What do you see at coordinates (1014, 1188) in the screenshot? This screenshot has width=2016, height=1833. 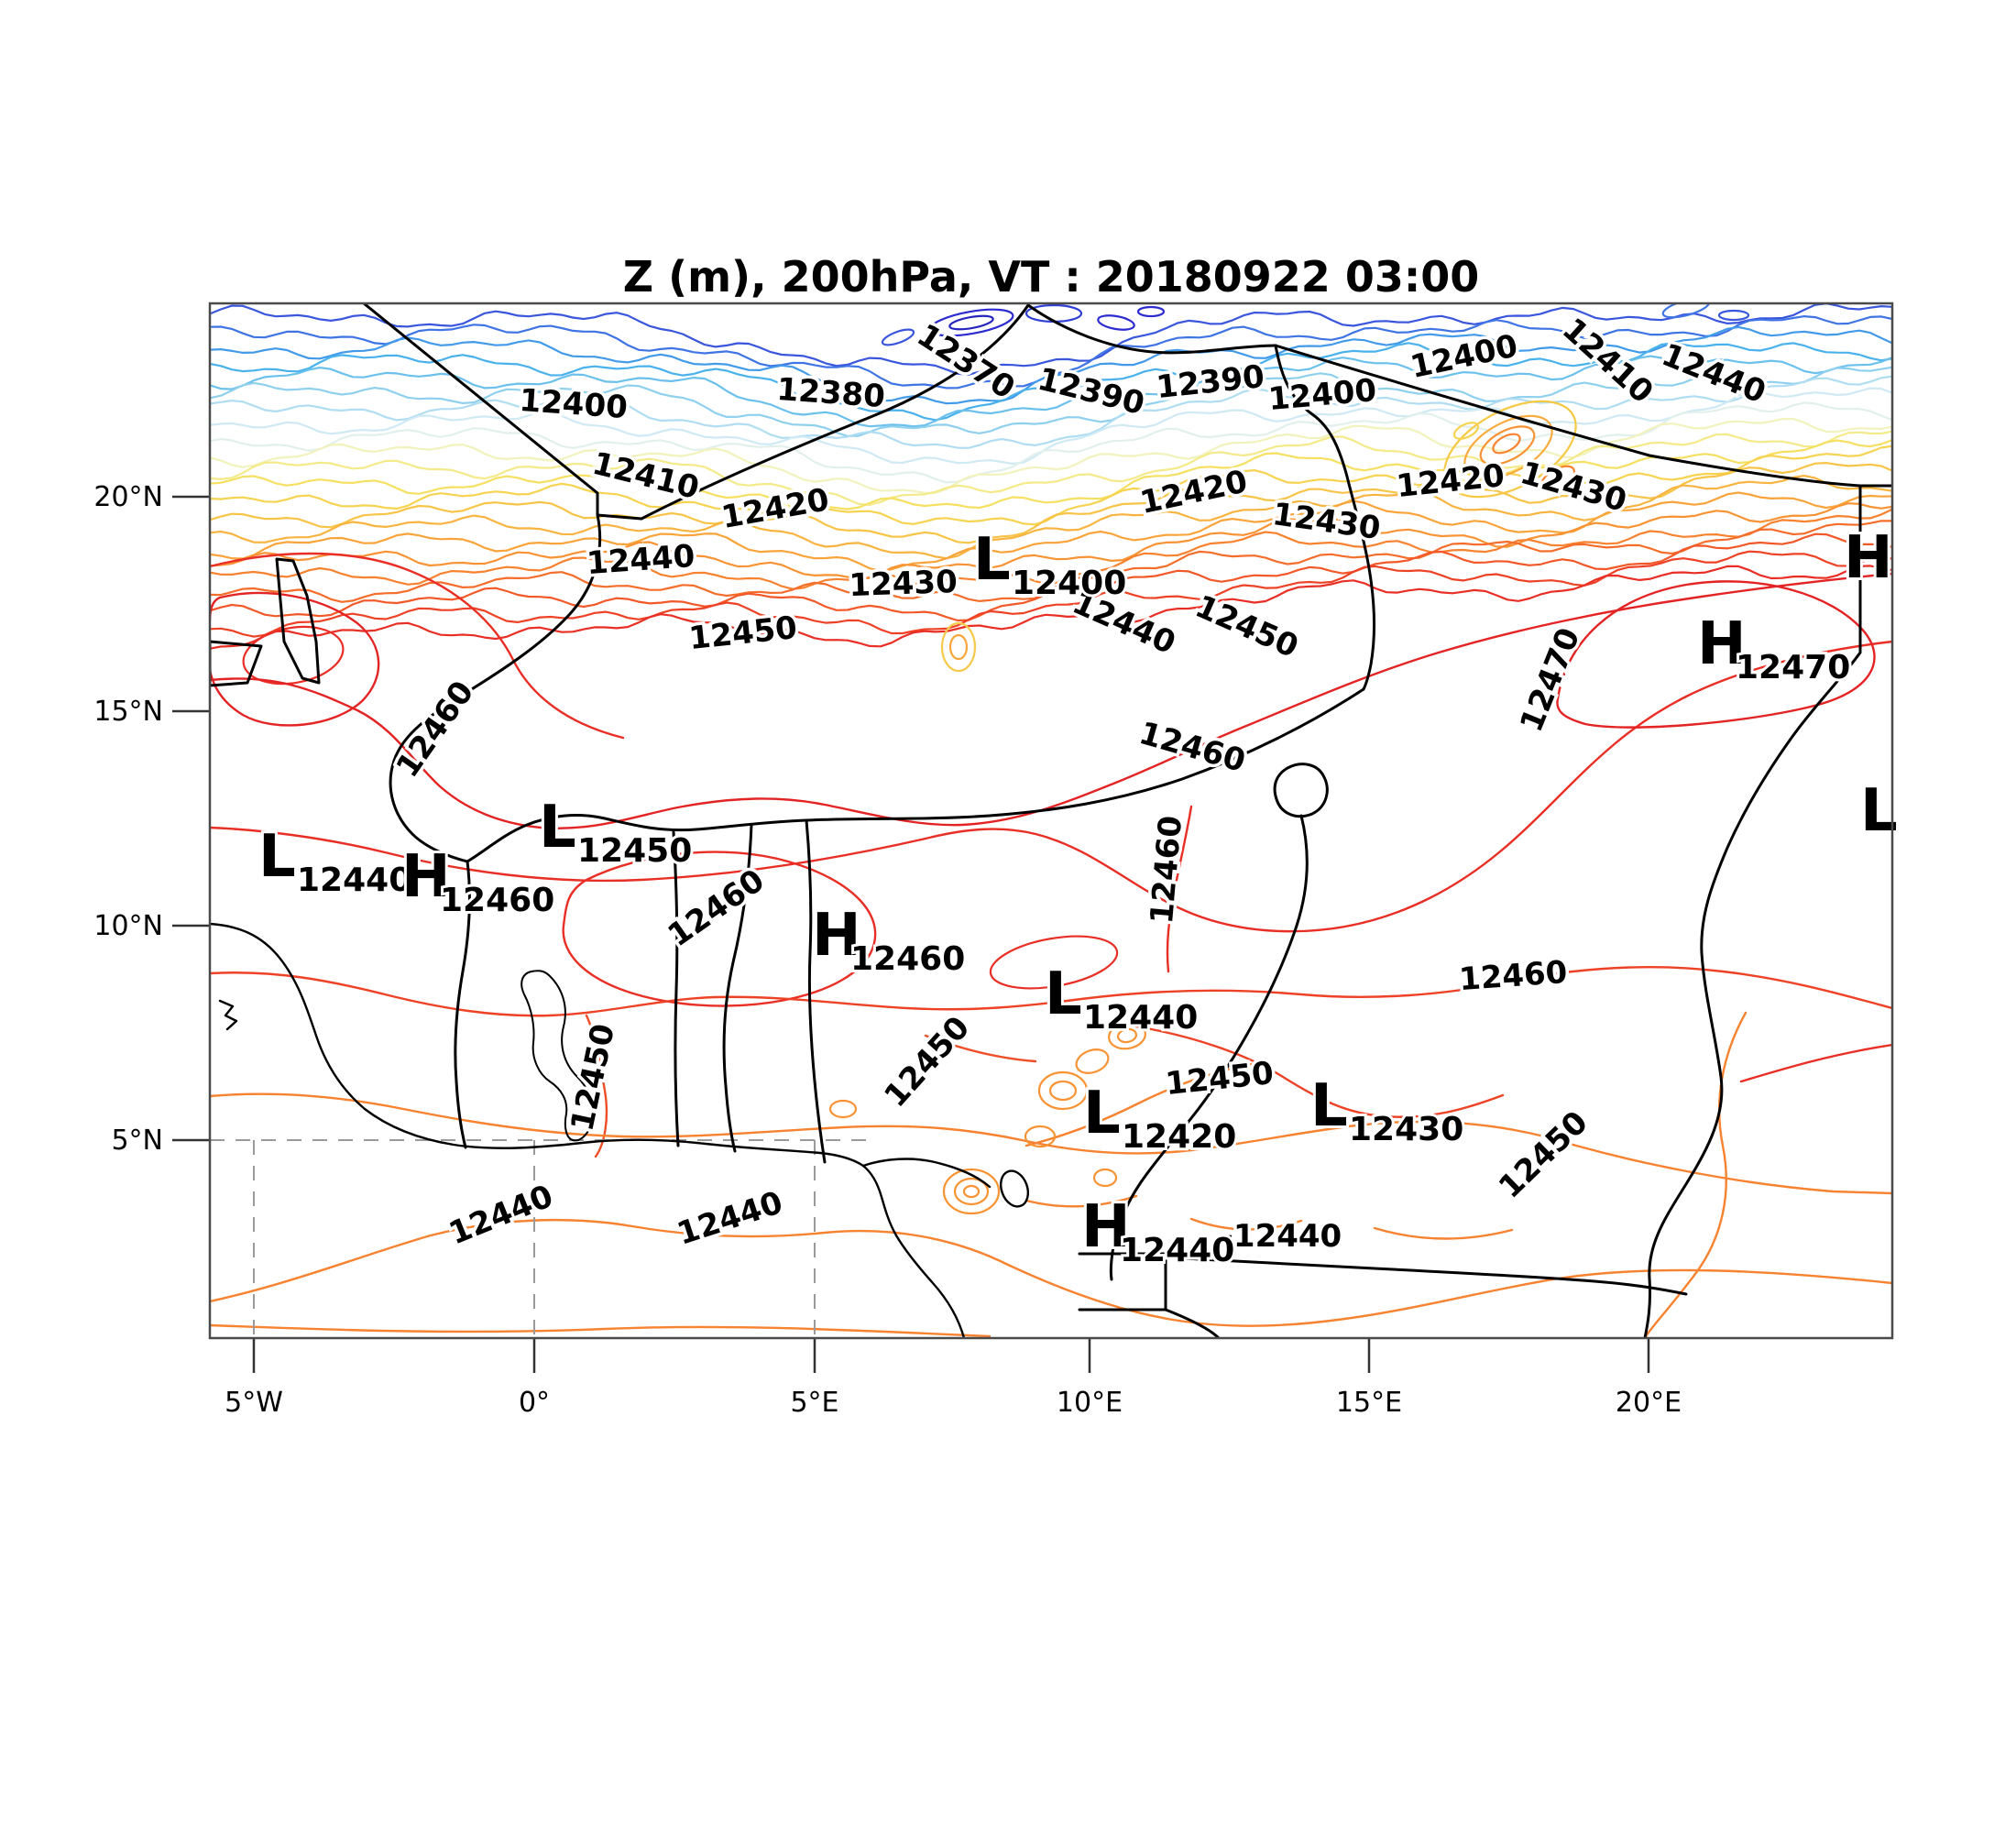 I see `island-bioko` at bounding box center [1014, 1188].